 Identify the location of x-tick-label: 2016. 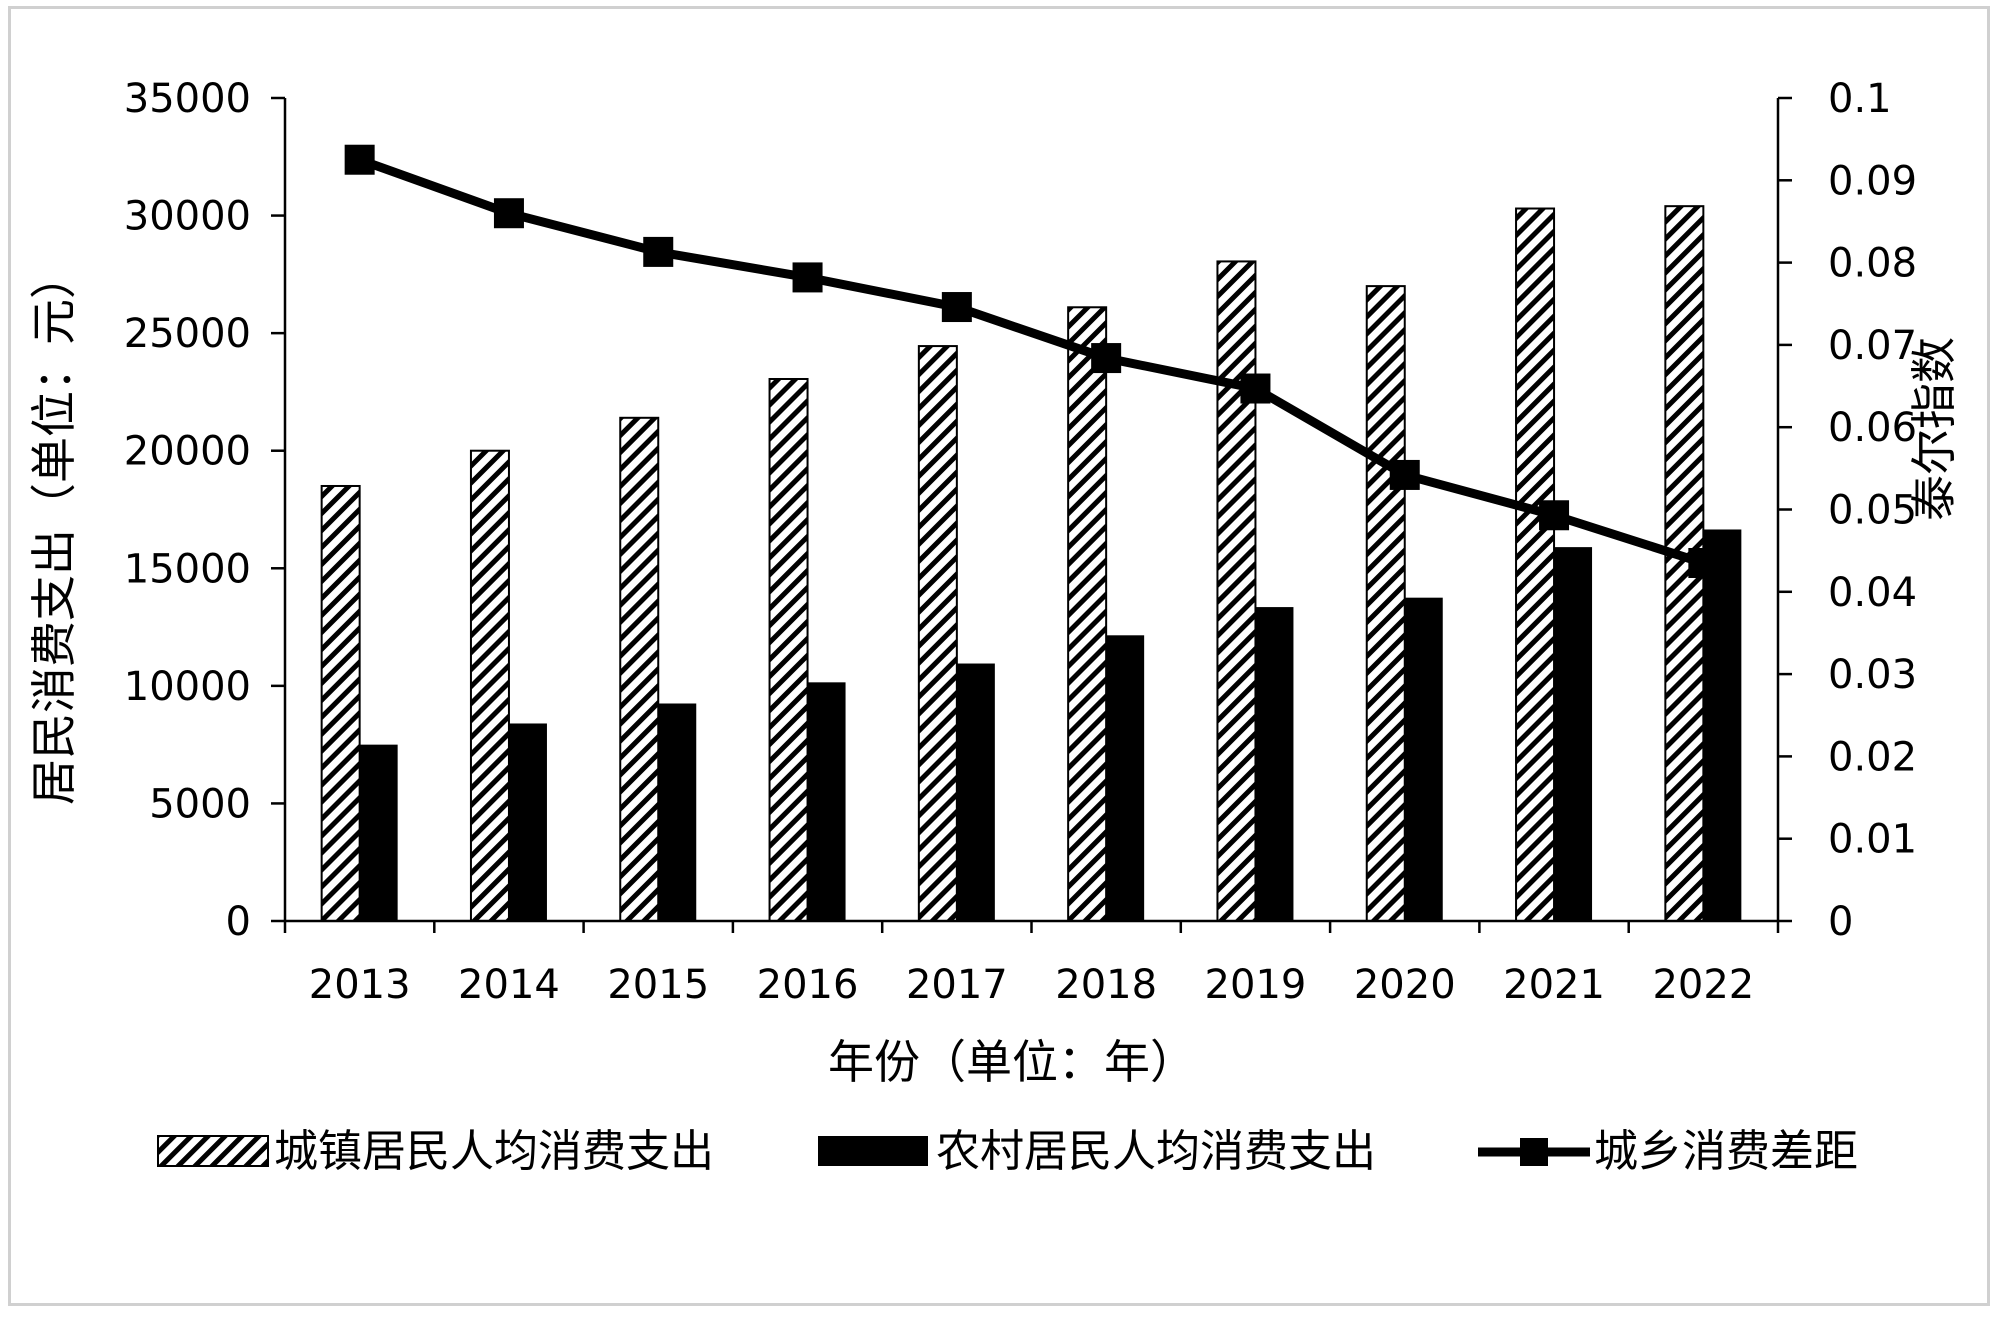
(808, 985).